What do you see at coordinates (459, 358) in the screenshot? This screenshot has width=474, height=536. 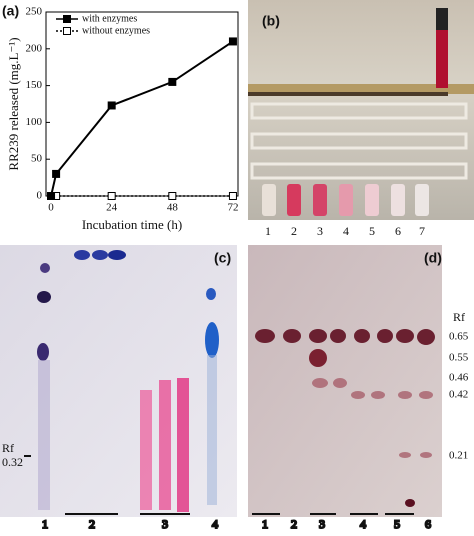 I see `rf-label: 0.55` at bounding box center [459, 358].